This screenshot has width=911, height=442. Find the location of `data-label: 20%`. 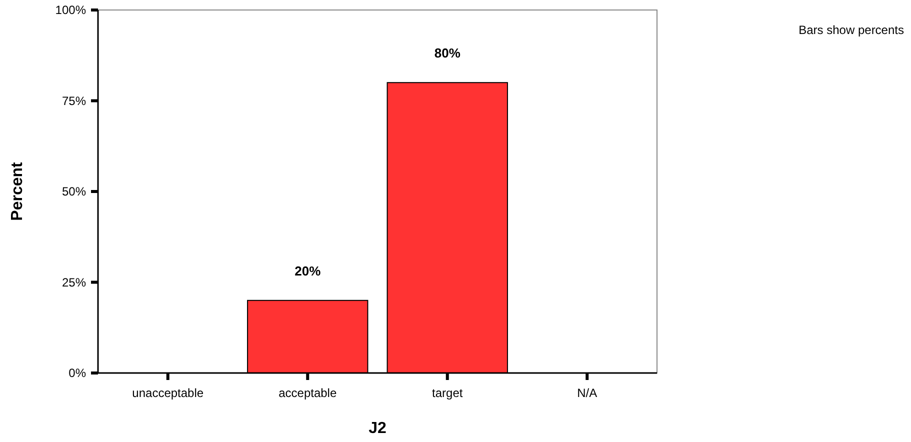

data-label: 20% is located at coordinates (308, 270).